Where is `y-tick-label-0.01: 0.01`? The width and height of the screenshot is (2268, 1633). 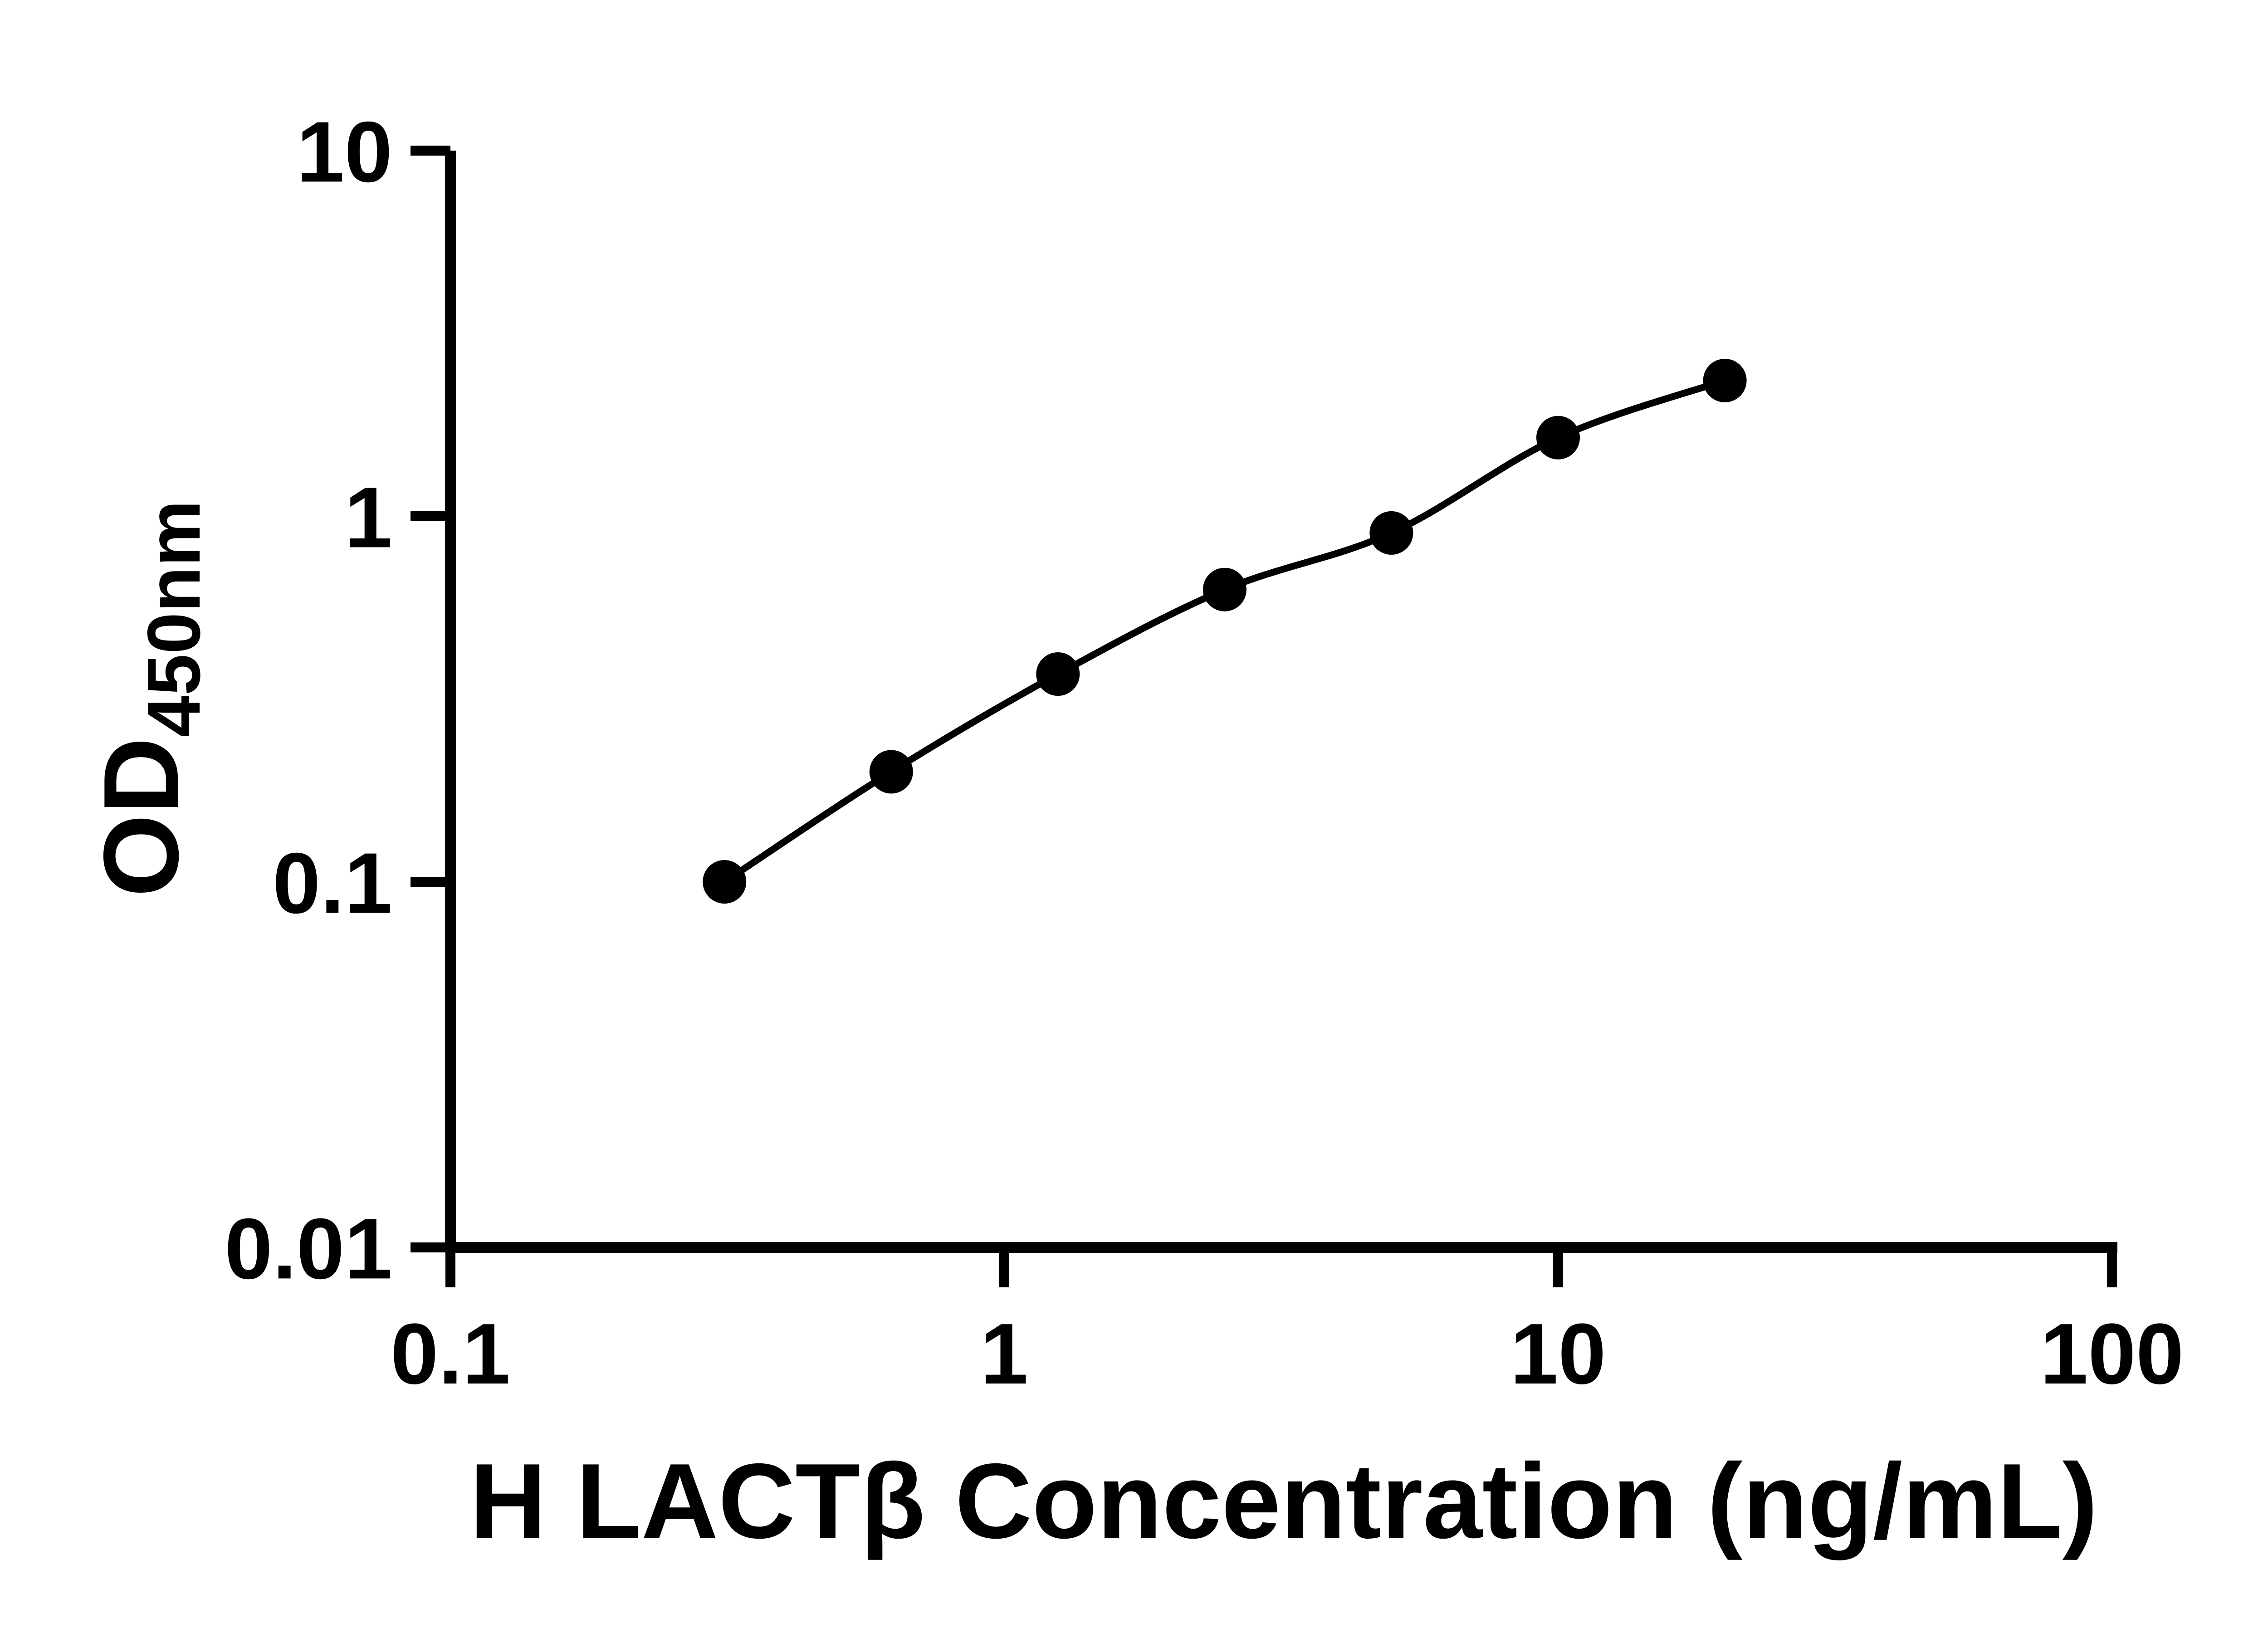 y-tick-label-0.01: 0.01 is located at coordinates (309, 1249).